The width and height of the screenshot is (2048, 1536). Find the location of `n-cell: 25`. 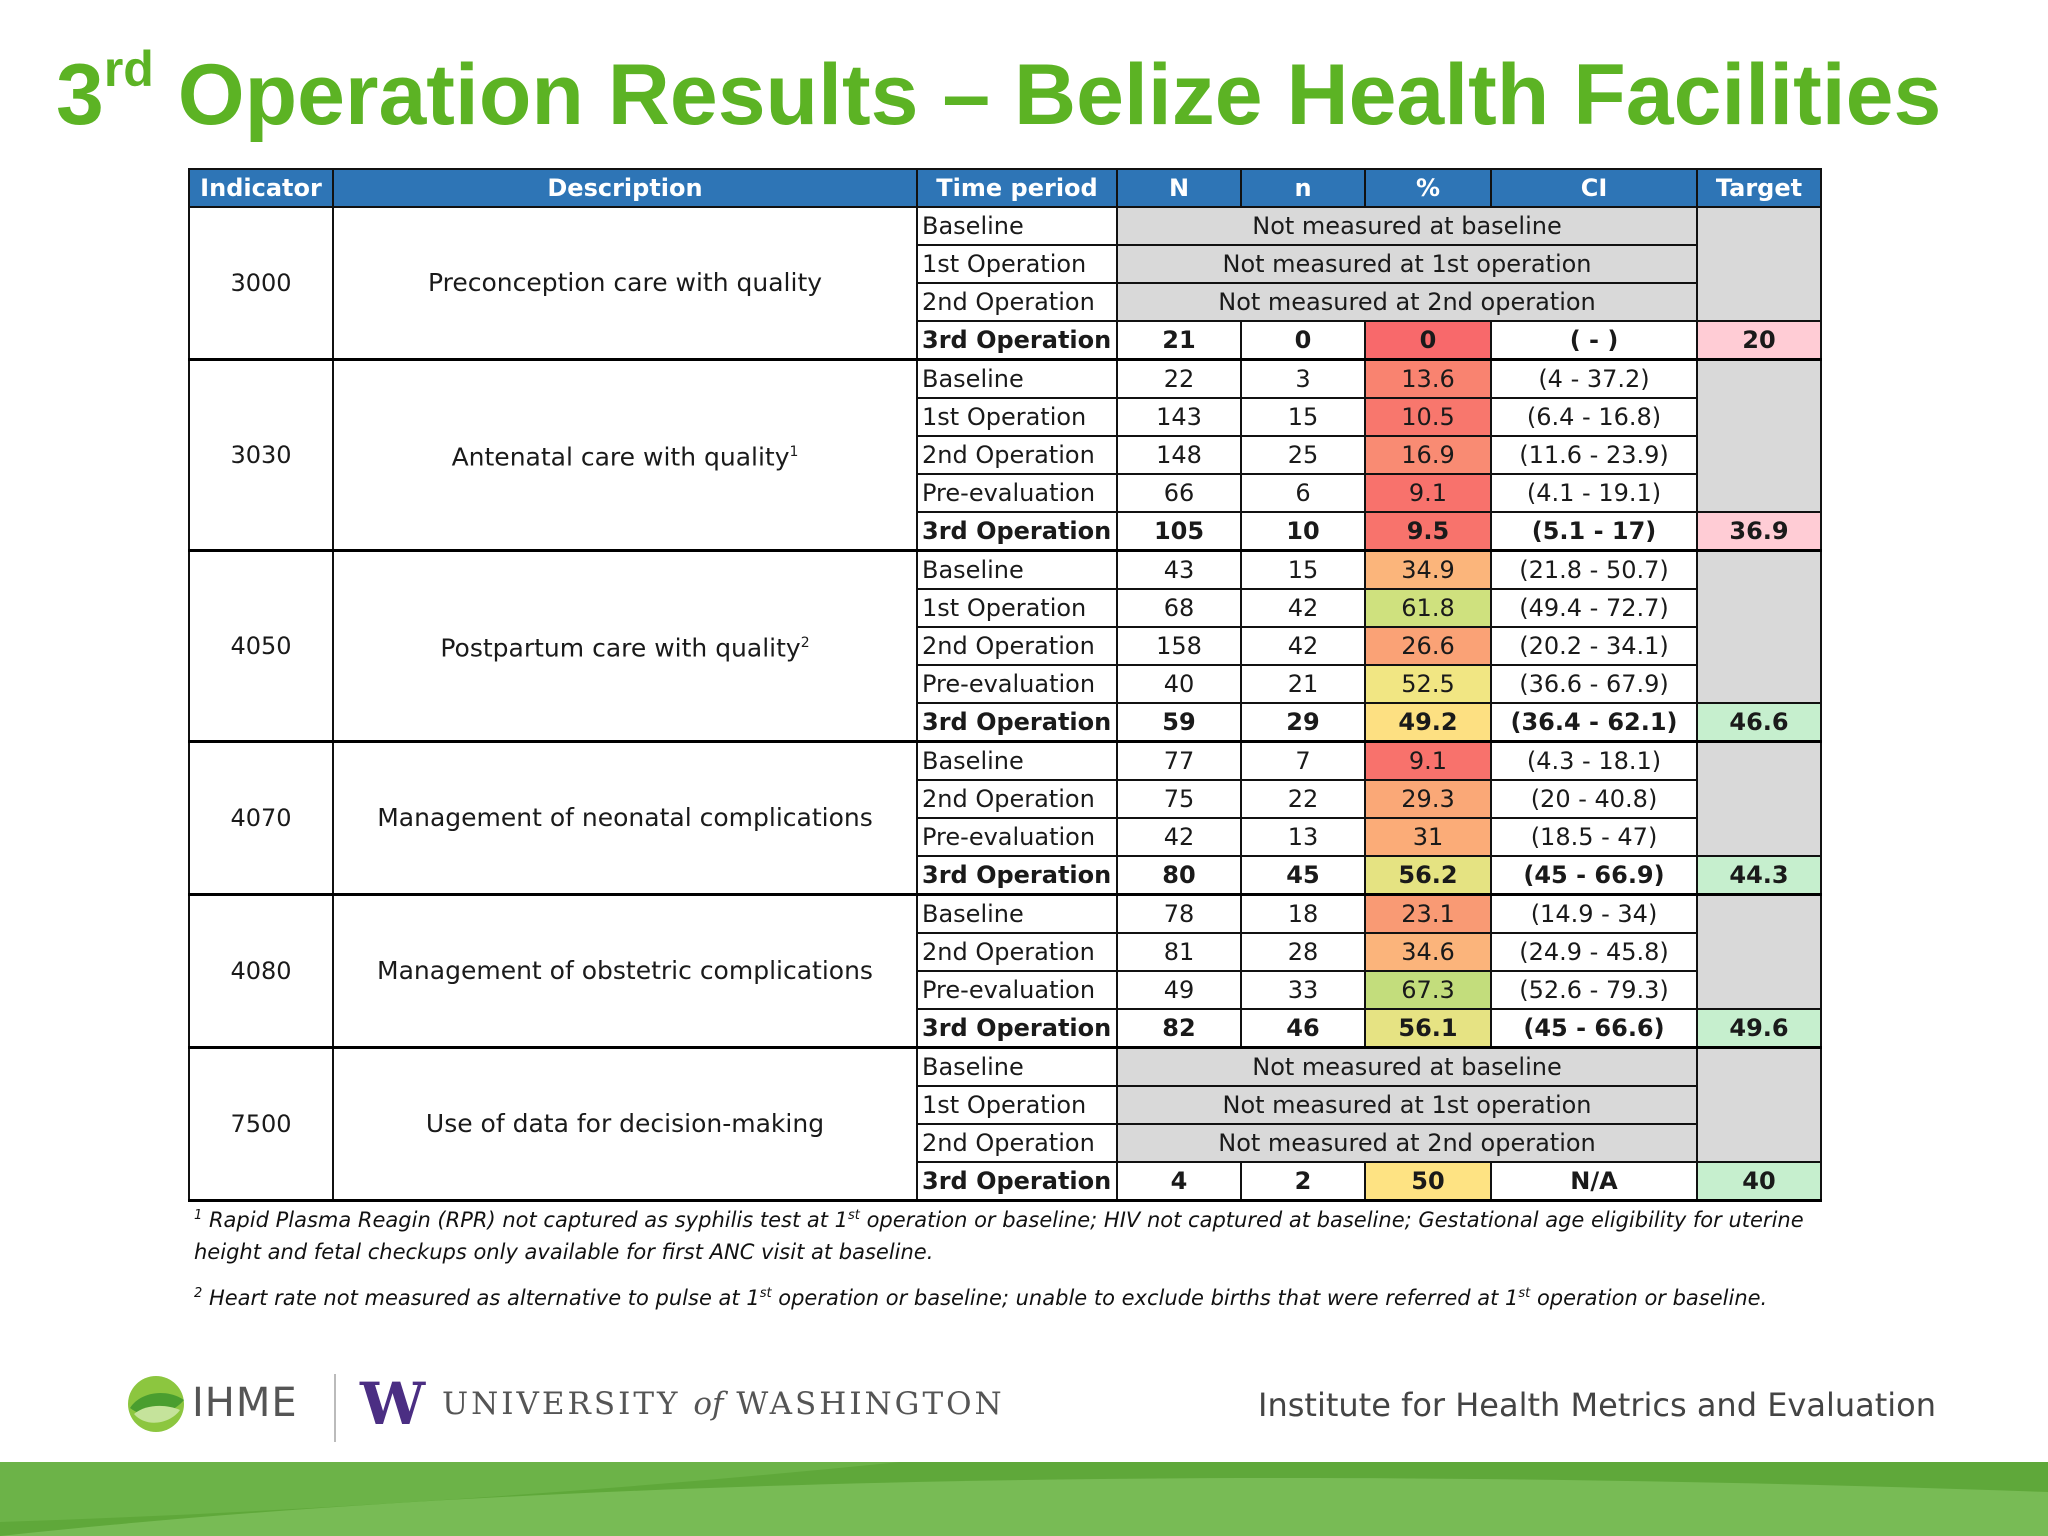

n-cell: 25 is located at coordinates (1303, 455).